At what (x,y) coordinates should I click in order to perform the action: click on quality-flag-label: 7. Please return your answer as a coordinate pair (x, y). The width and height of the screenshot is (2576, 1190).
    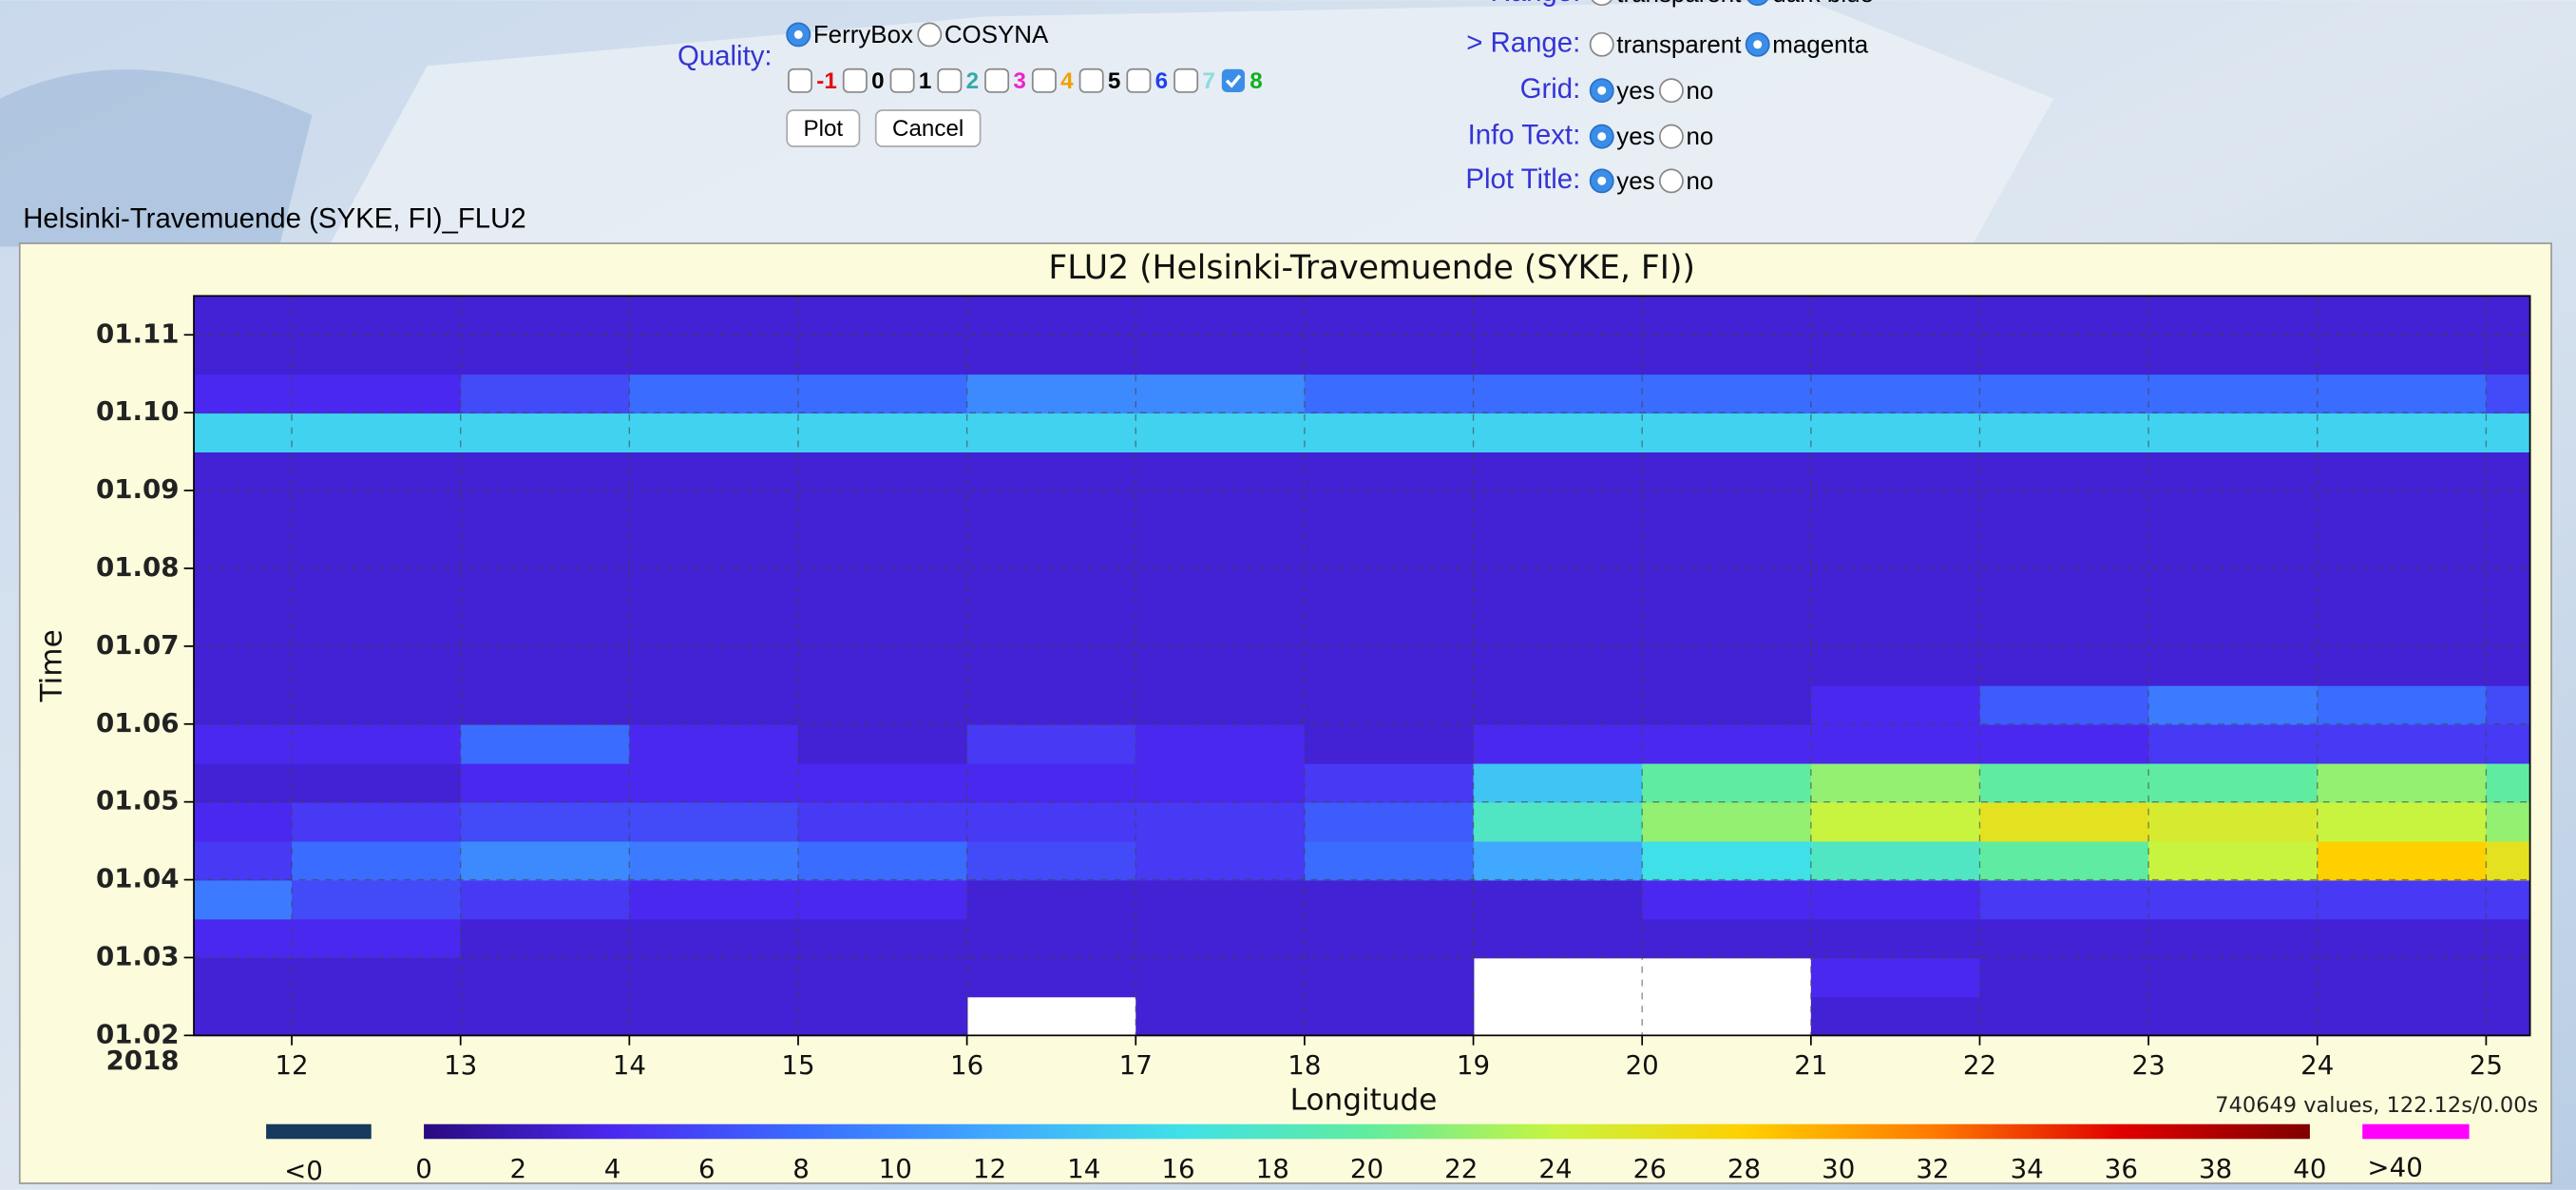
    Looking at the image, I should click on (1208, 81).